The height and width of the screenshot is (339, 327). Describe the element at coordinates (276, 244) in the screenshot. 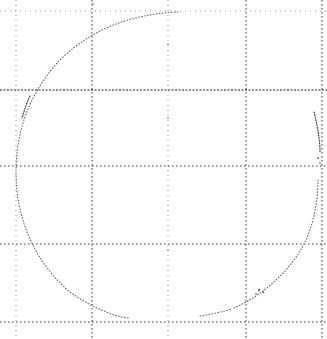

I see `circle-arc-lower-right` at that location.